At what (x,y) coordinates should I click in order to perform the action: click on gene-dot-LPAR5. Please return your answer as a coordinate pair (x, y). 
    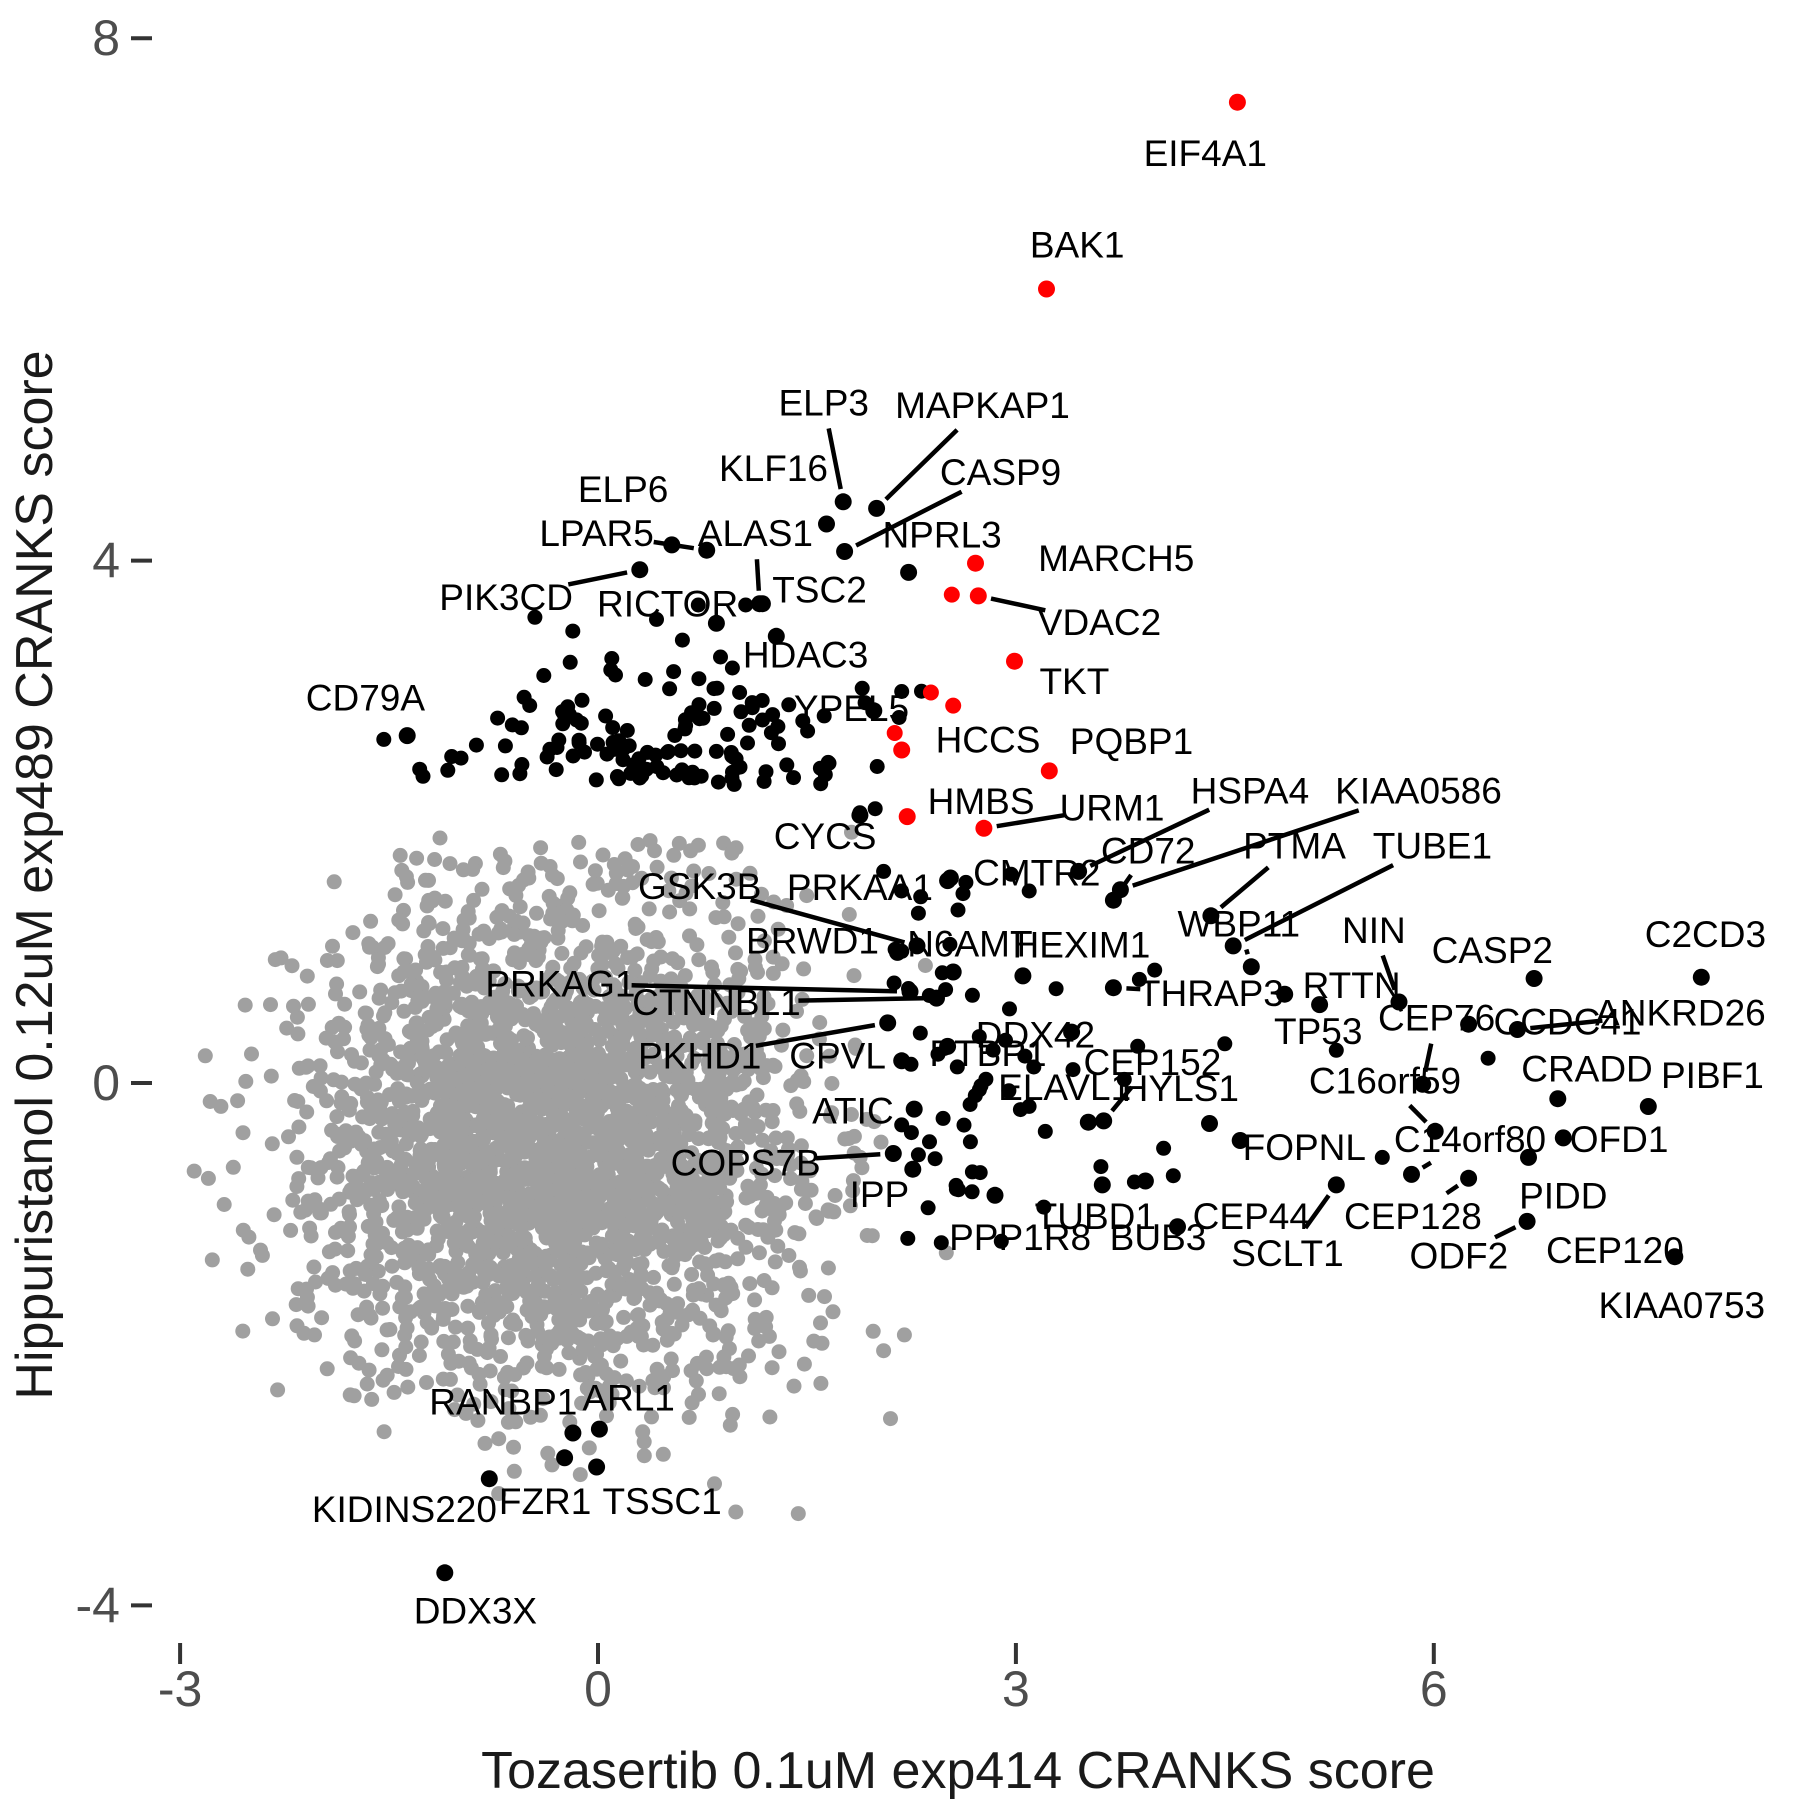
    Looking at the image, I should click on (707, 550).